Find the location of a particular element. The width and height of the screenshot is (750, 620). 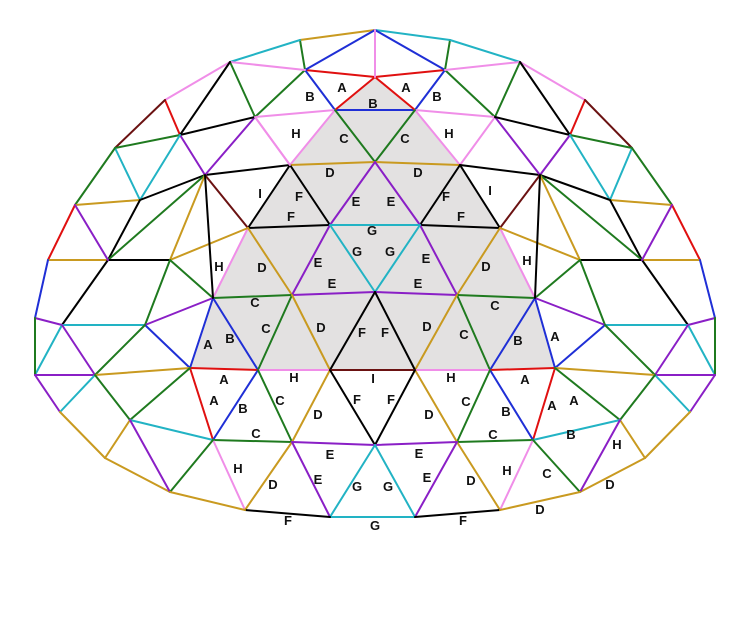

strut-label: F is located at coordinates (357, 399).